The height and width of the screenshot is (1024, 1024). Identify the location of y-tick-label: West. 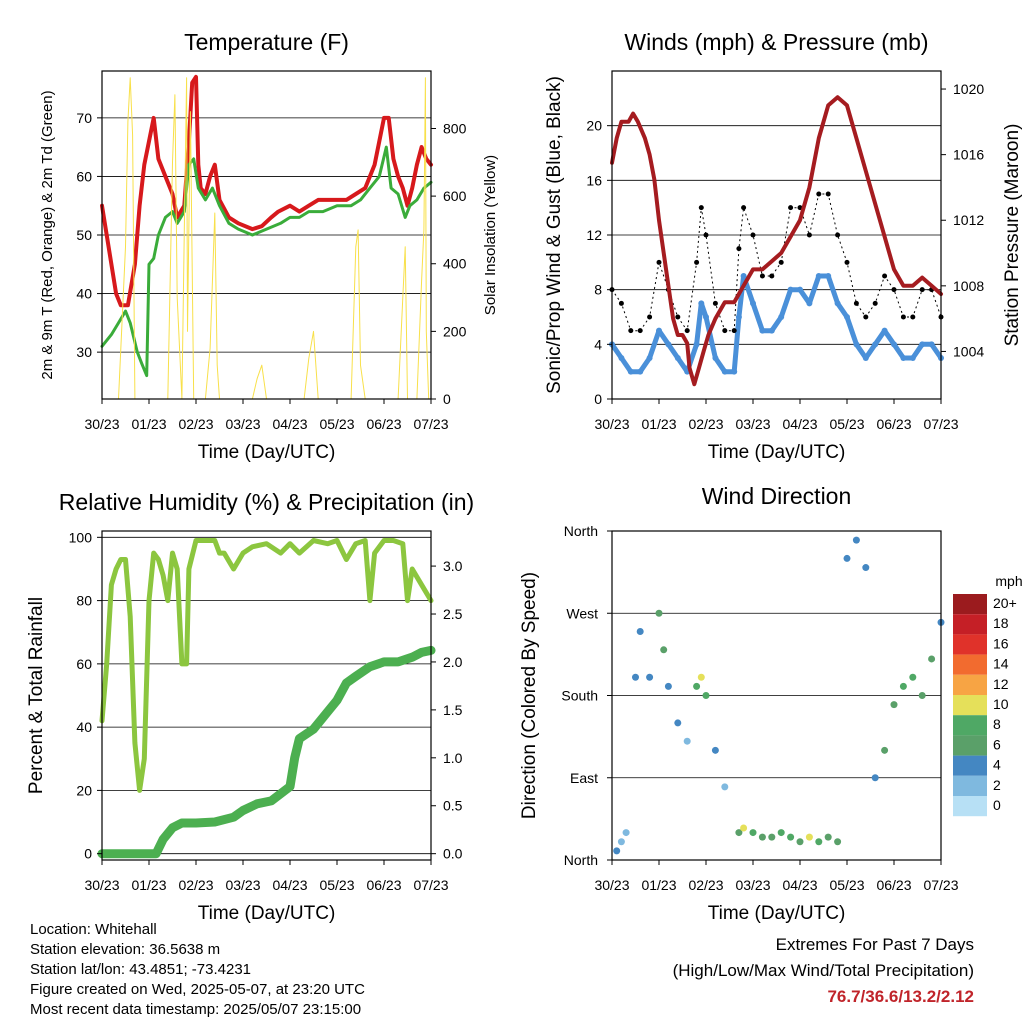
(582, 613).